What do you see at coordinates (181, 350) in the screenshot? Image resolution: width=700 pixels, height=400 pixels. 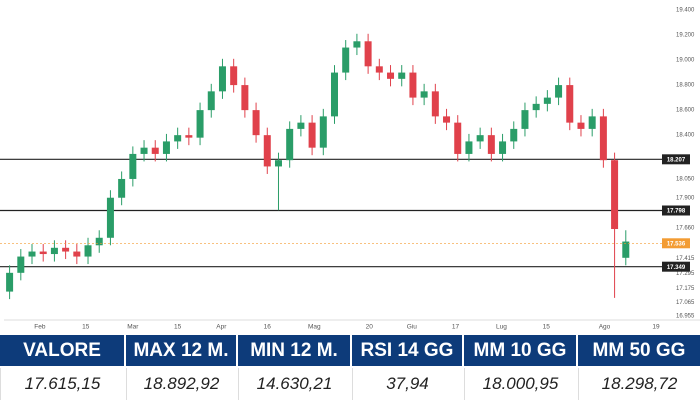 I see `table-header: MAX 12 M.` at bounding box center [181, 350].